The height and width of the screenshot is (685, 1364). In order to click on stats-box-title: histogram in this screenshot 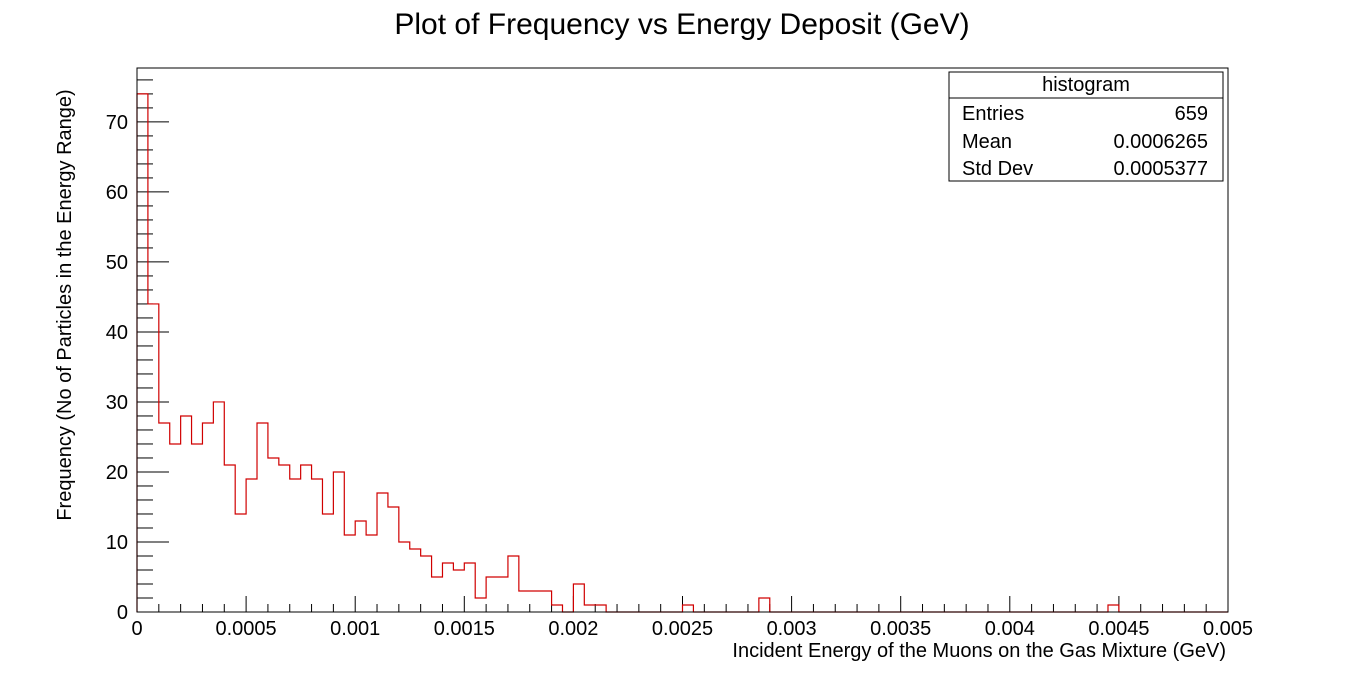, I will do `click(1086, 85)`.